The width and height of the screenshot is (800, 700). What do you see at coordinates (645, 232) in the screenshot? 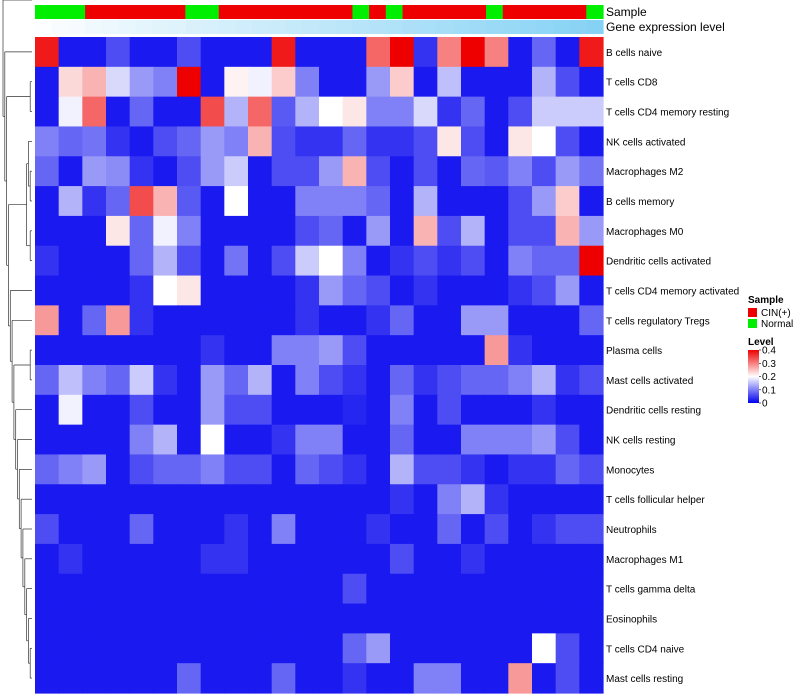
I see `row-label: Macrophages M0` at bounding box center [645, 232].